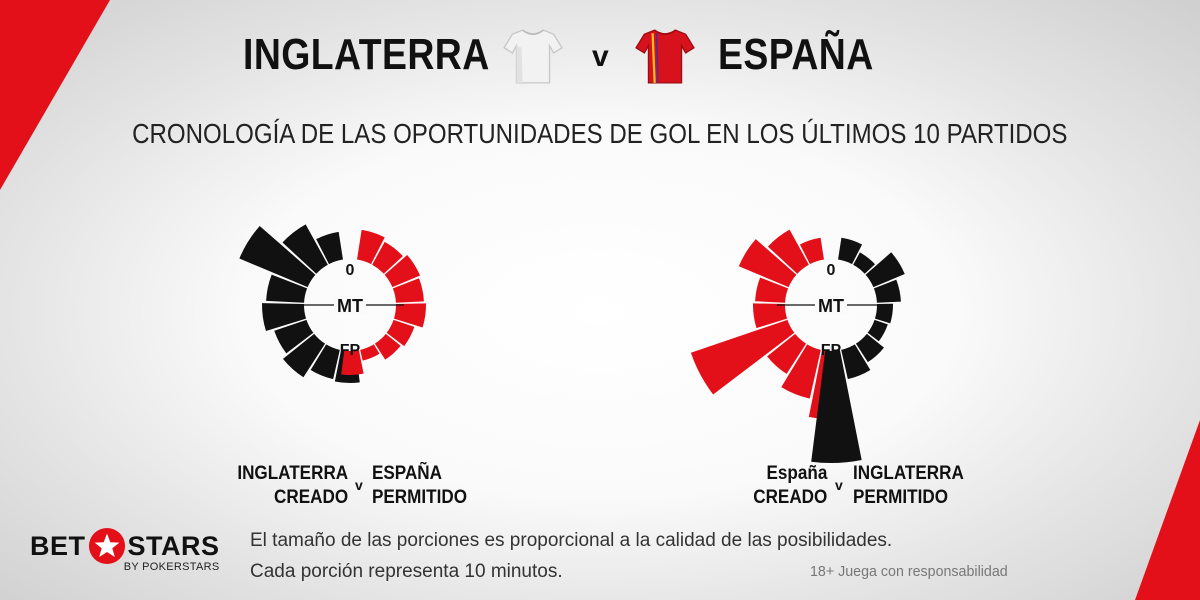 The image size is (1200, 600). Describe the element at coordinates (406, 571) in the screenshot. I see `note-line-2: Cada porción representa 10 minutos.` at that location.